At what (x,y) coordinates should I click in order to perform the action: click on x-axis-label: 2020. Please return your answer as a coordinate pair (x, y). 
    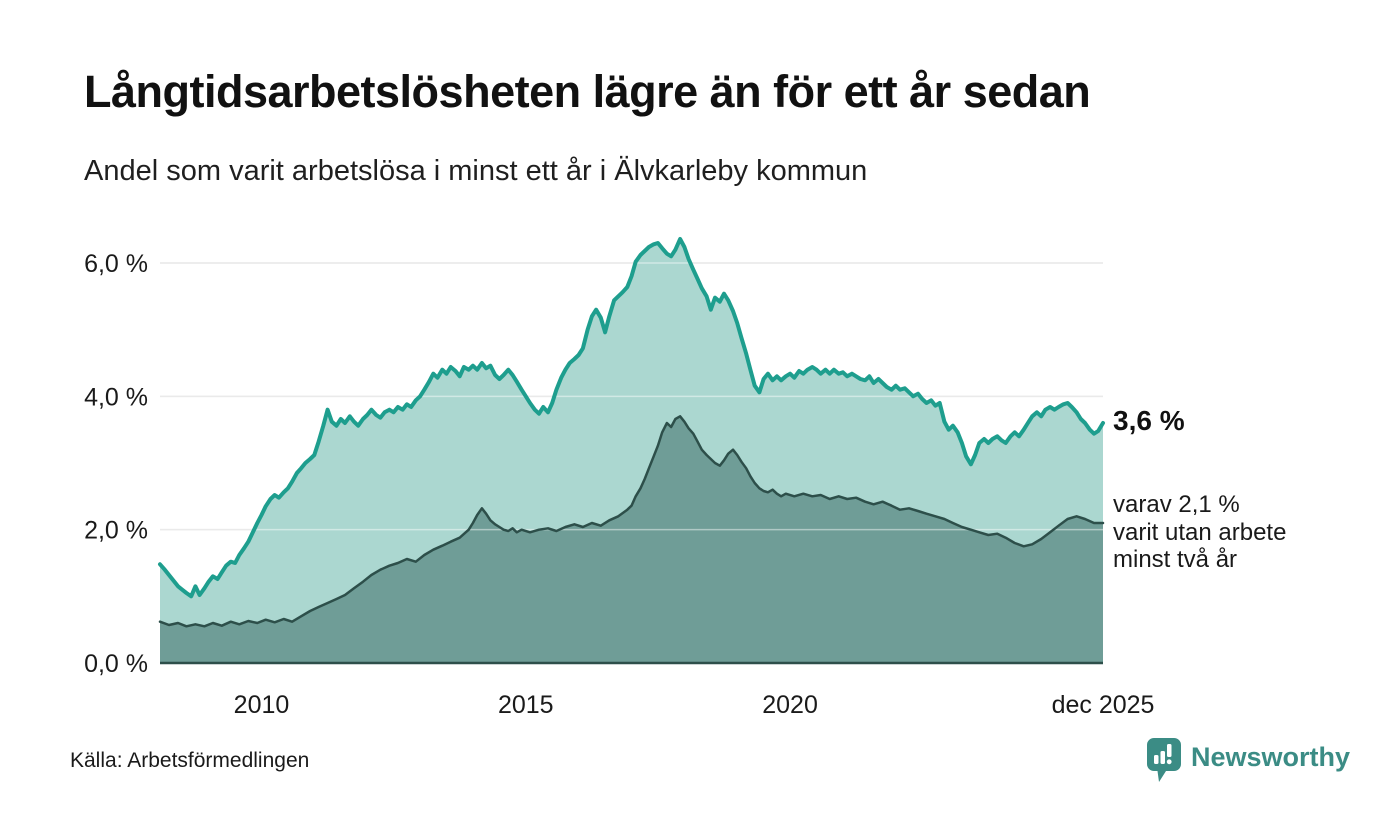
    Looking at the image, I should click on (790, 705).